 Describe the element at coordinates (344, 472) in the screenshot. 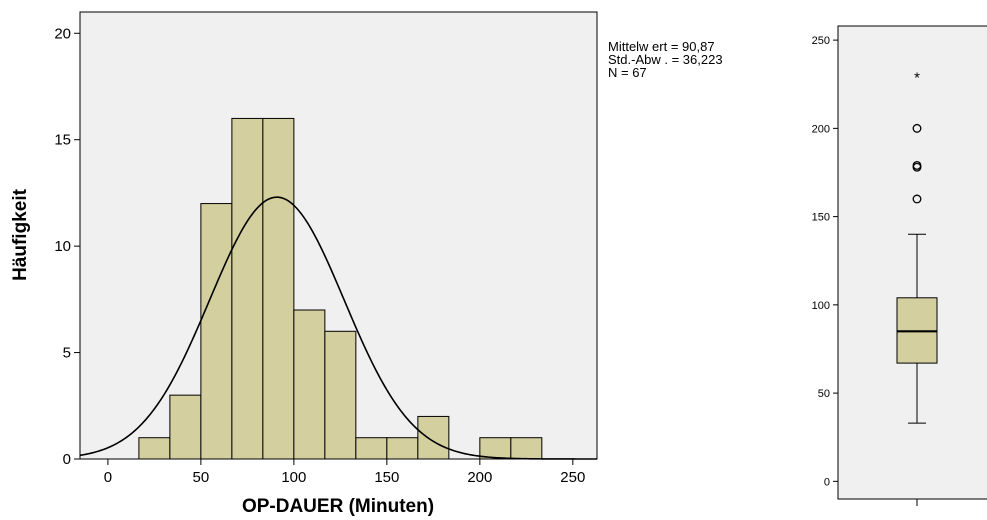

I see `x-axis-ticks: 0 50 100 150 200 250` at that location.